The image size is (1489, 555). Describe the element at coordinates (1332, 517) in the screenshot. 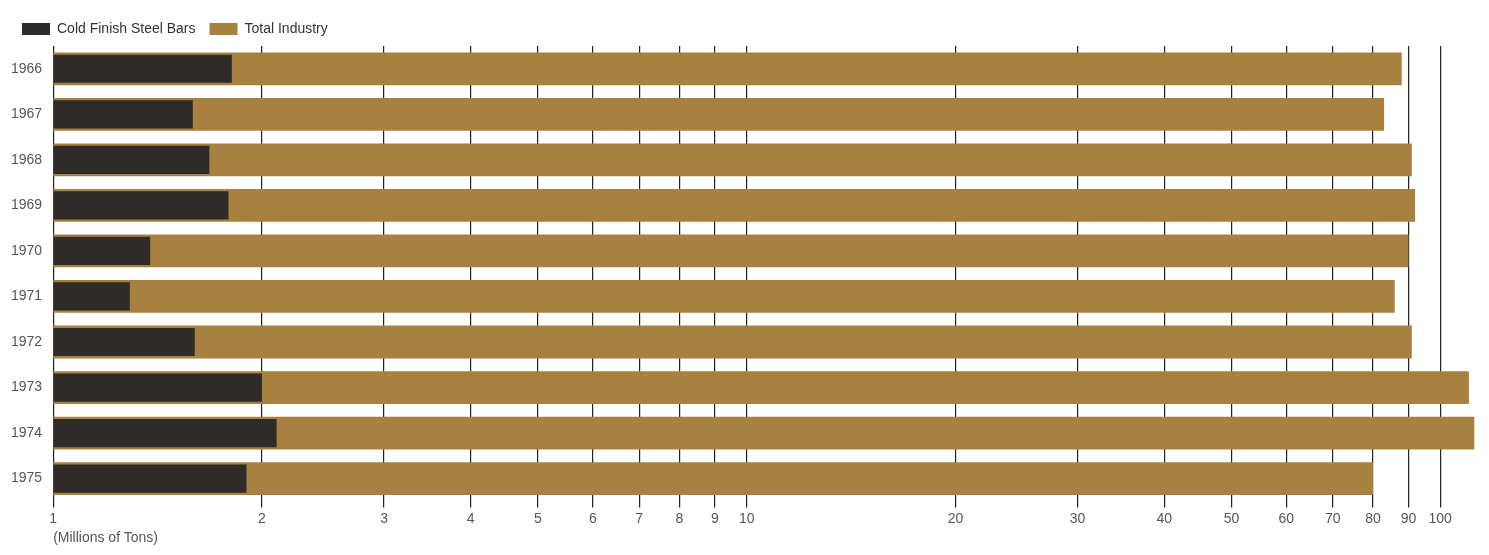

I see `x-tick-label: 70` at that location.